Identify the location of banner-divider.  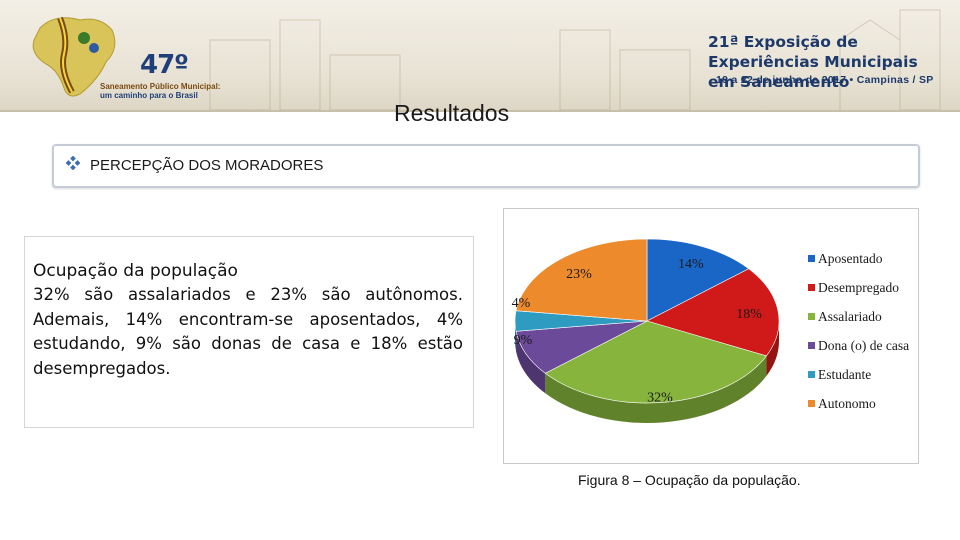
(480, 111).